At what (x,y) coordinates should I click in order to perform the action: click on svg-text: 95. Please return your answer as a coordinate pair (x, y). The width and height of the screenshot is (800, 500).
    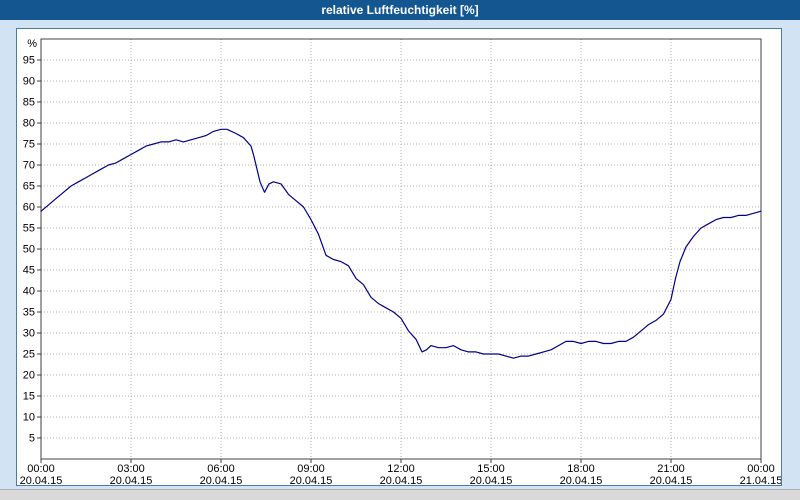
    Looking at the image, I should click on (29, 61).